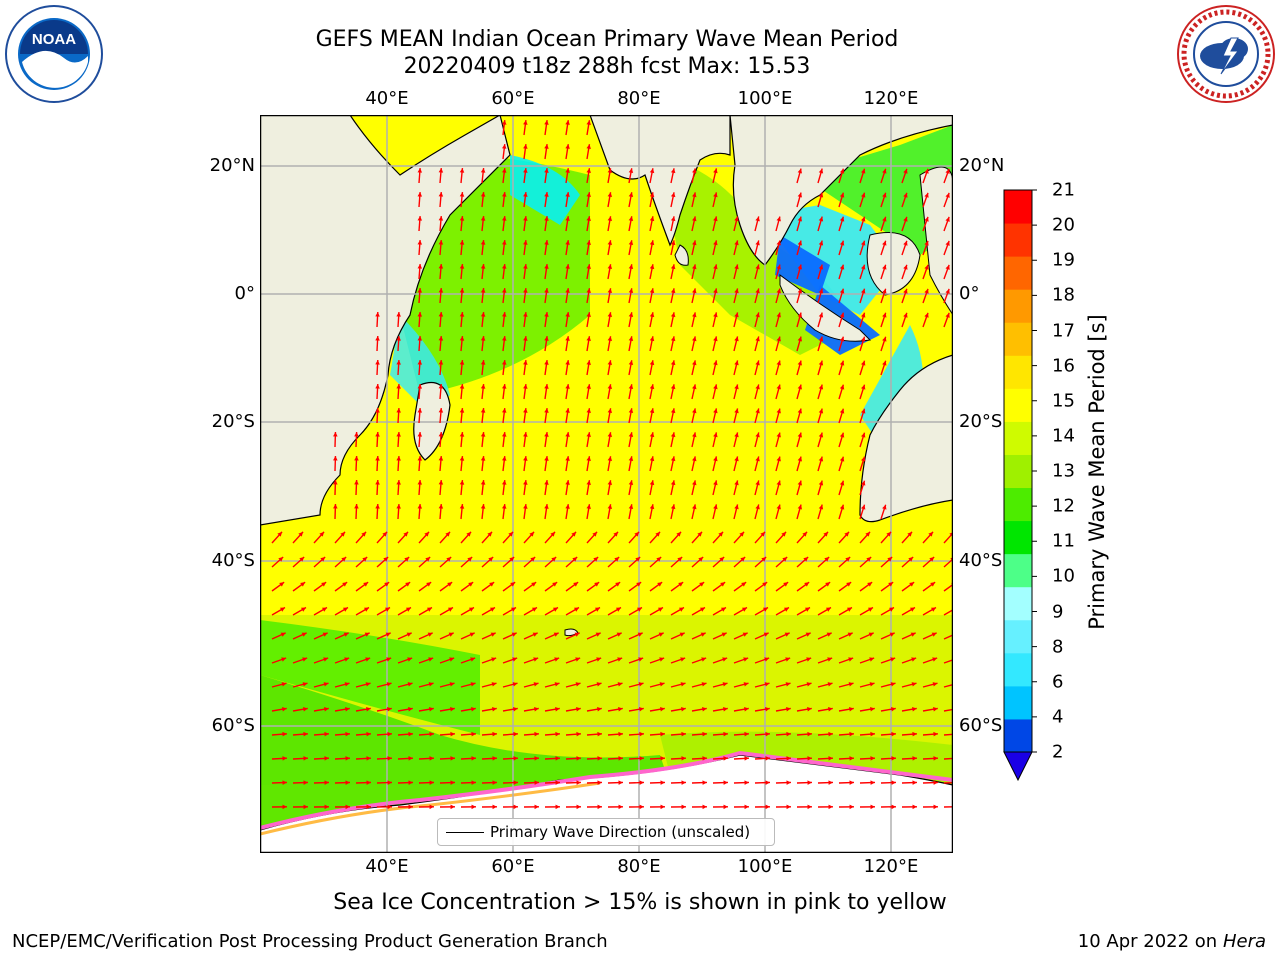 The width and height of the screenshot is (1280, 960). I want to click on colorbar-tick-label: 10, so click(1063, 576).